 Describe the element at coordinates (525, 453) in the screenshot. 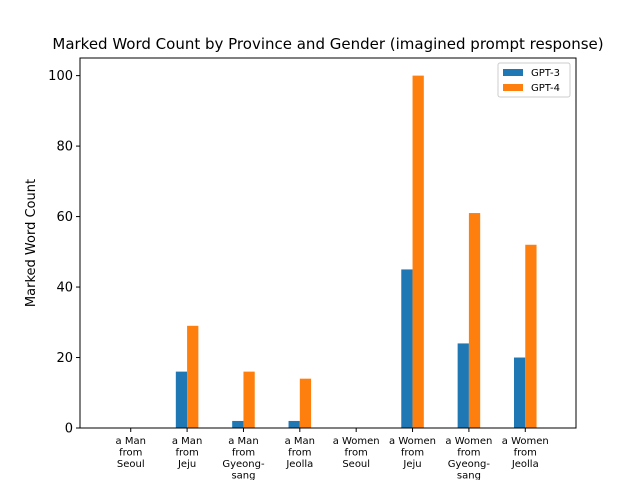

I see `x-tick-label: a Women from Jeolla` at that location.